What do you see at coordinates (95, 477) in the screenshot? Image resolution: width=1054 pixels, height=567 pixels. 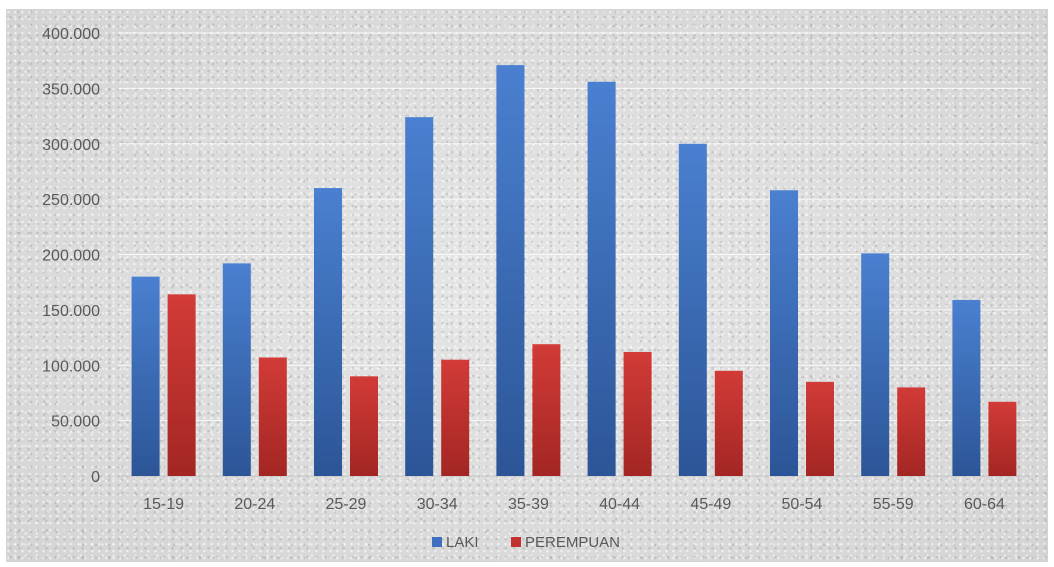 I see `y-tick-label: 0` at bounding box center [95, 477].